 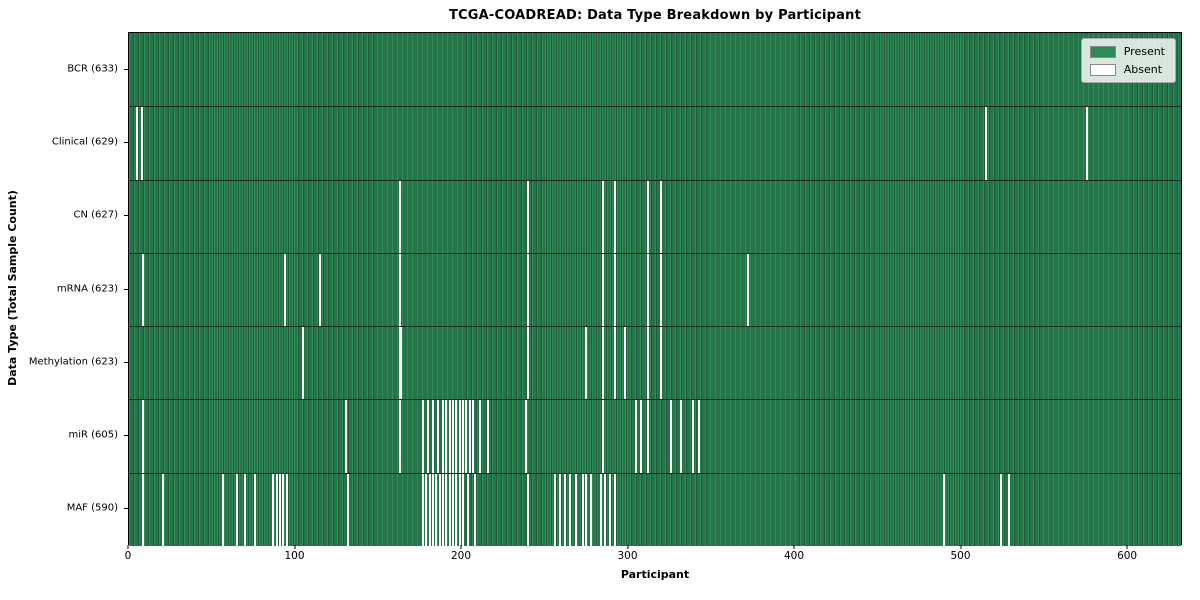 I want to click on y-tick-label: CN (627), so click(x=95, y=215).